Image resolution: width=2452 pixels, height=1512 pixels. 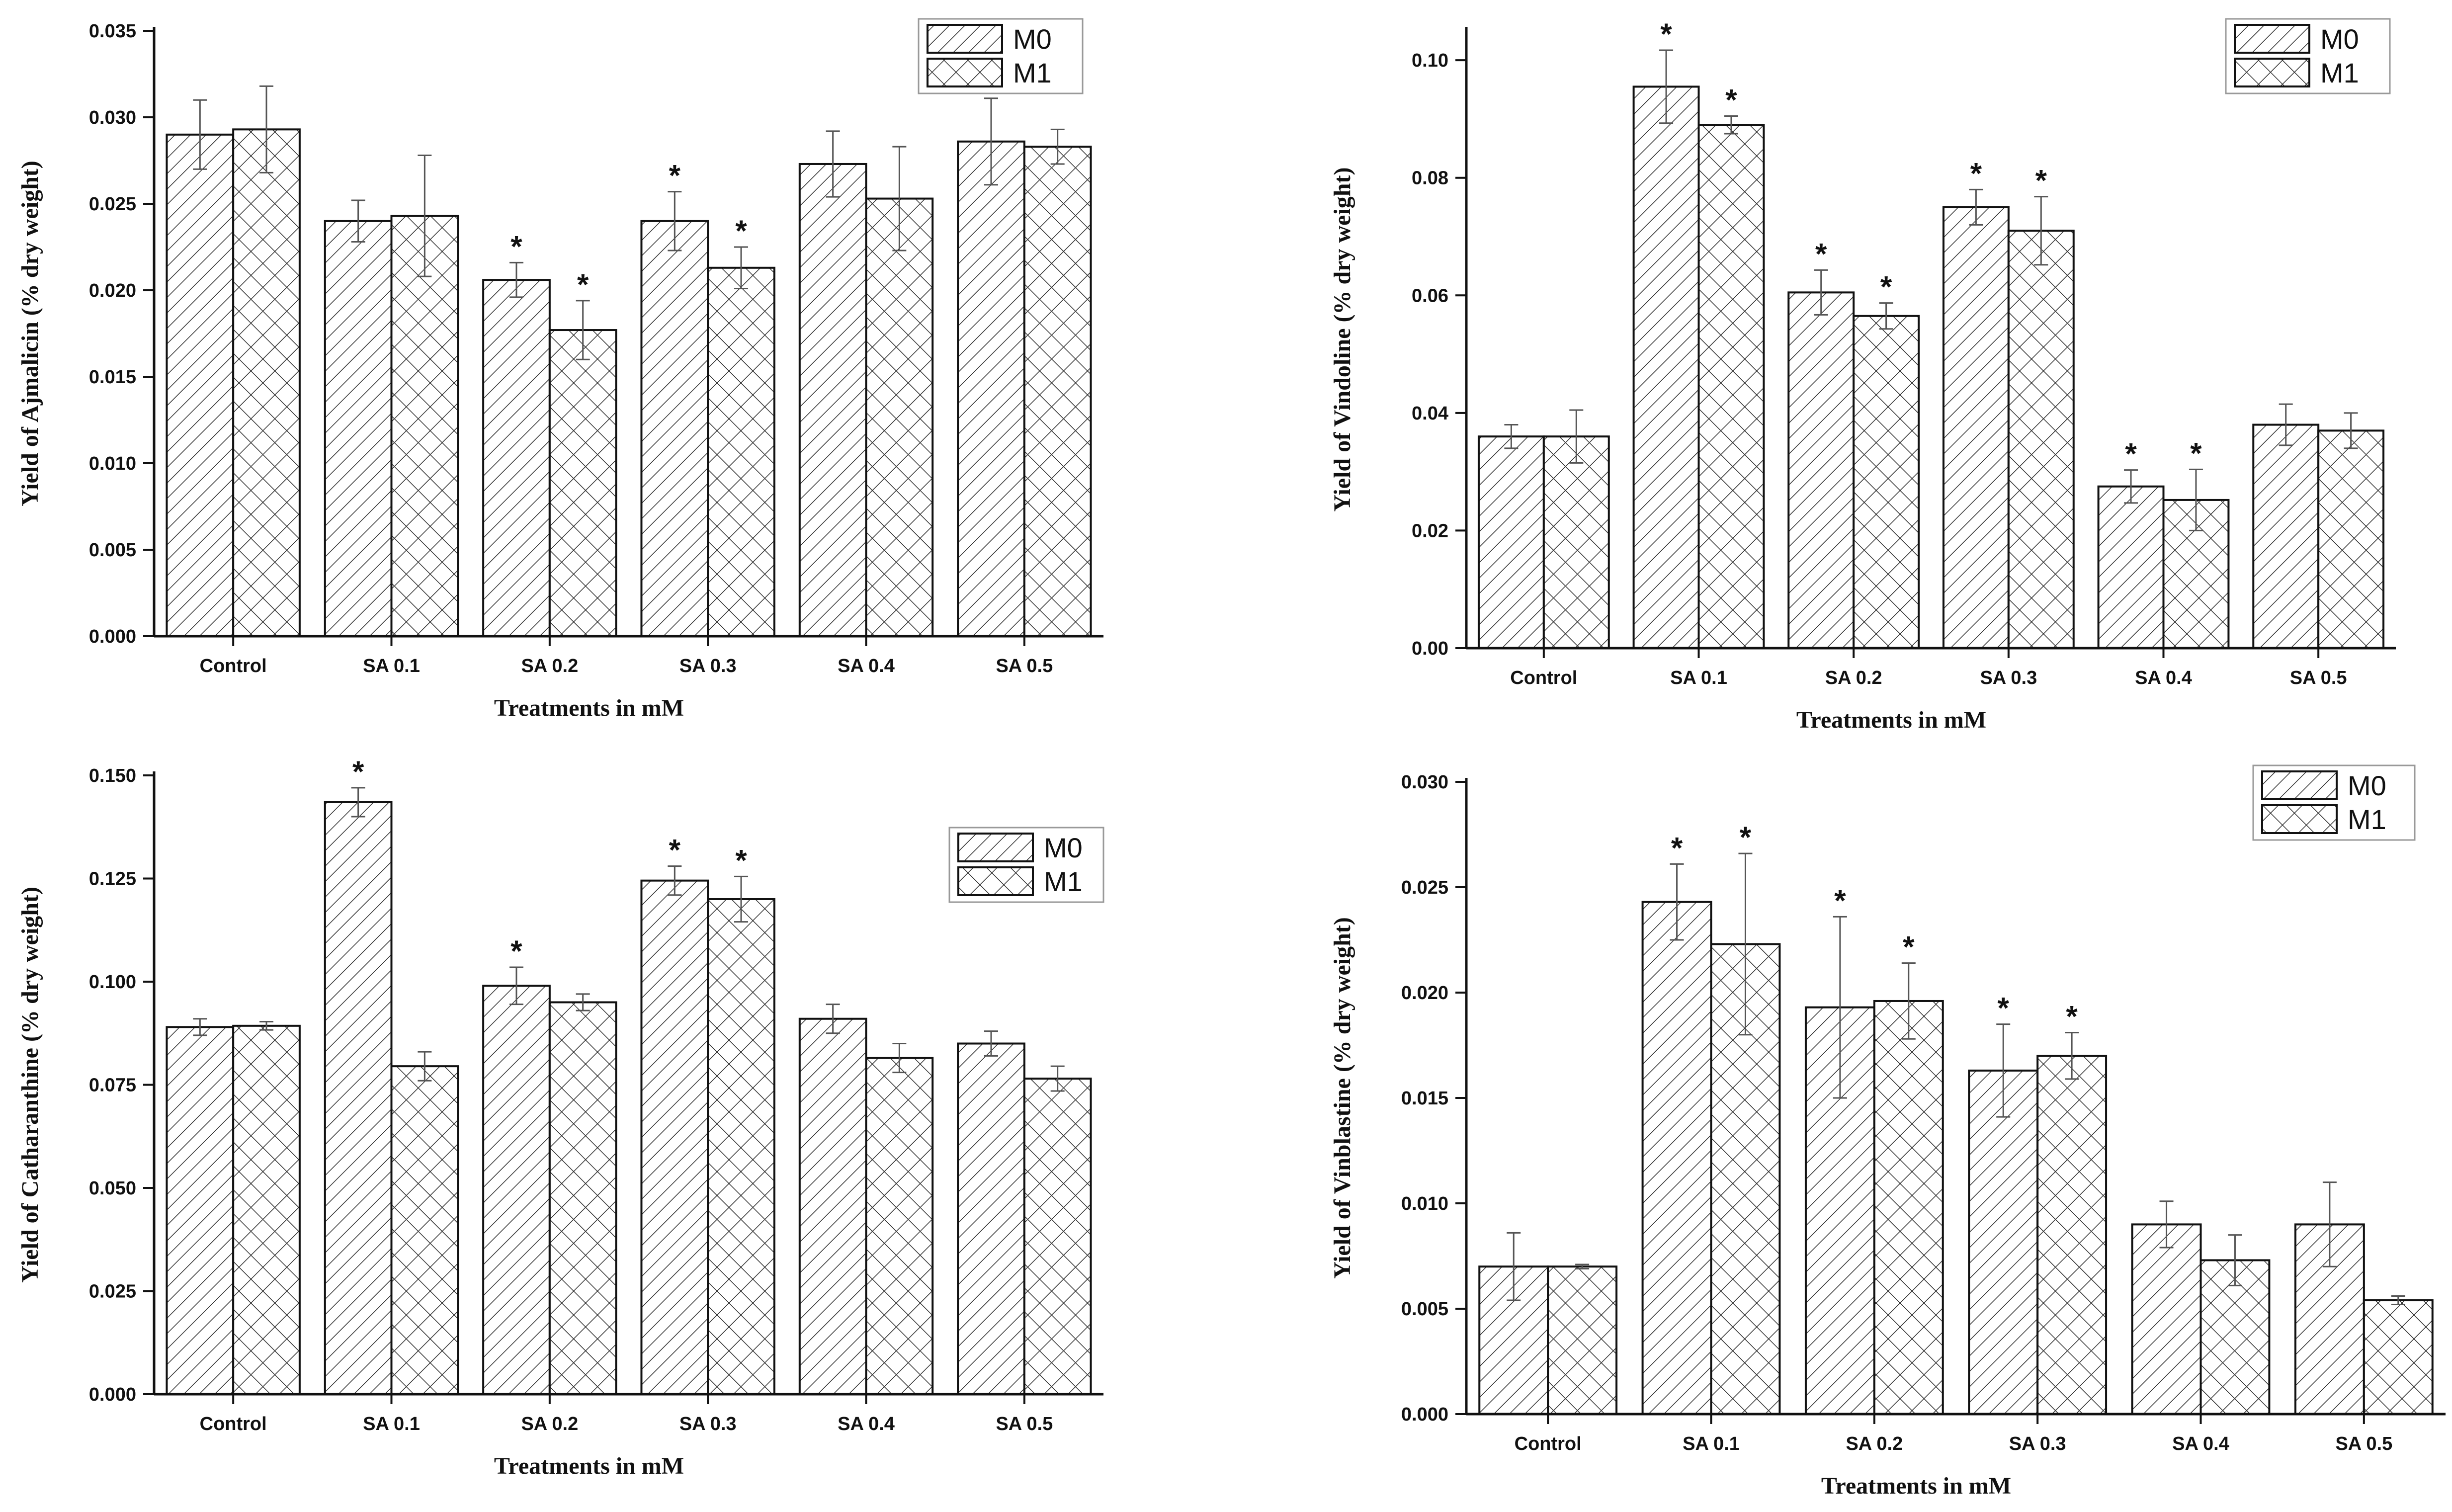 I want to click on y-axis-title: Yield of Catharanthine (% dry weight), so click(x=30, y=1085).